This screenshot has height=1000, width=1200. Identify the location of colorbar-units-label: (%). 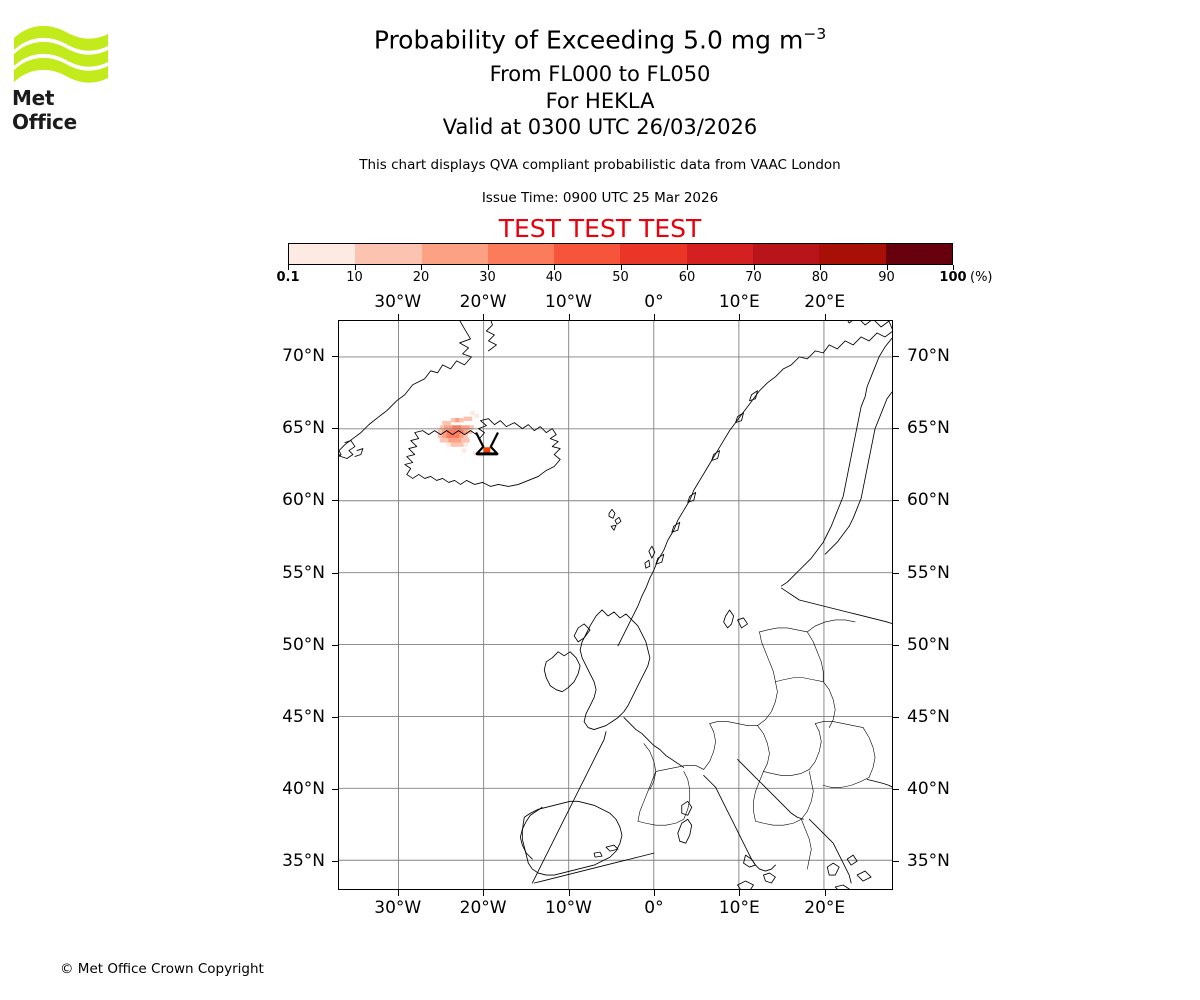
(981, 277).